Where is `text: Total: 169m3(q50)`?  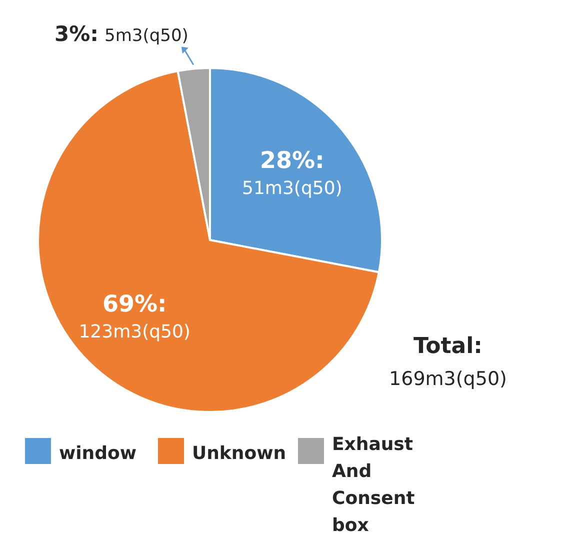
text: Total: 169m3(q50) is located at coordinates (448, 362).